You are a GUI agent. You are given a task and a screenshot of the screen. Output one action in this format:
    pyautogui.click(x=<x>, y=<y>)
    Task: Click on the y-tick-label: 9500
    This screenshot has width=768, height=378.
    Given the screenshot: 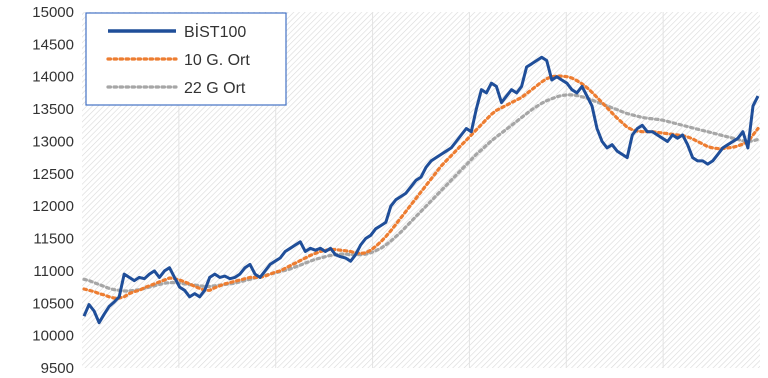 What is the action you would take?
    pyautogui.click(x=57, y=368)
    